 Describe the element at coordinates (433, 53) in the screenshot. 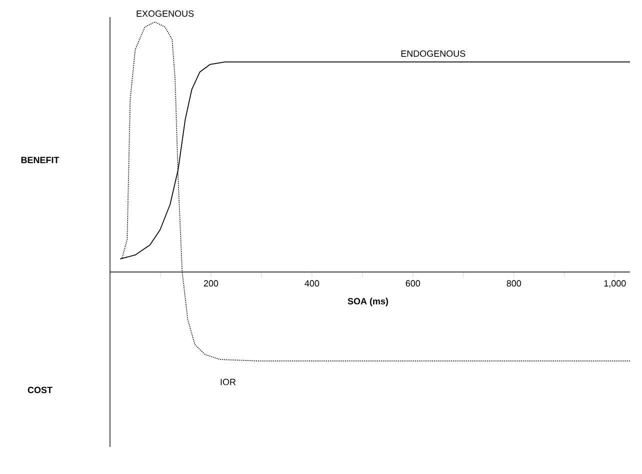

I see `series-label: ENDOGENOUS` at that location.